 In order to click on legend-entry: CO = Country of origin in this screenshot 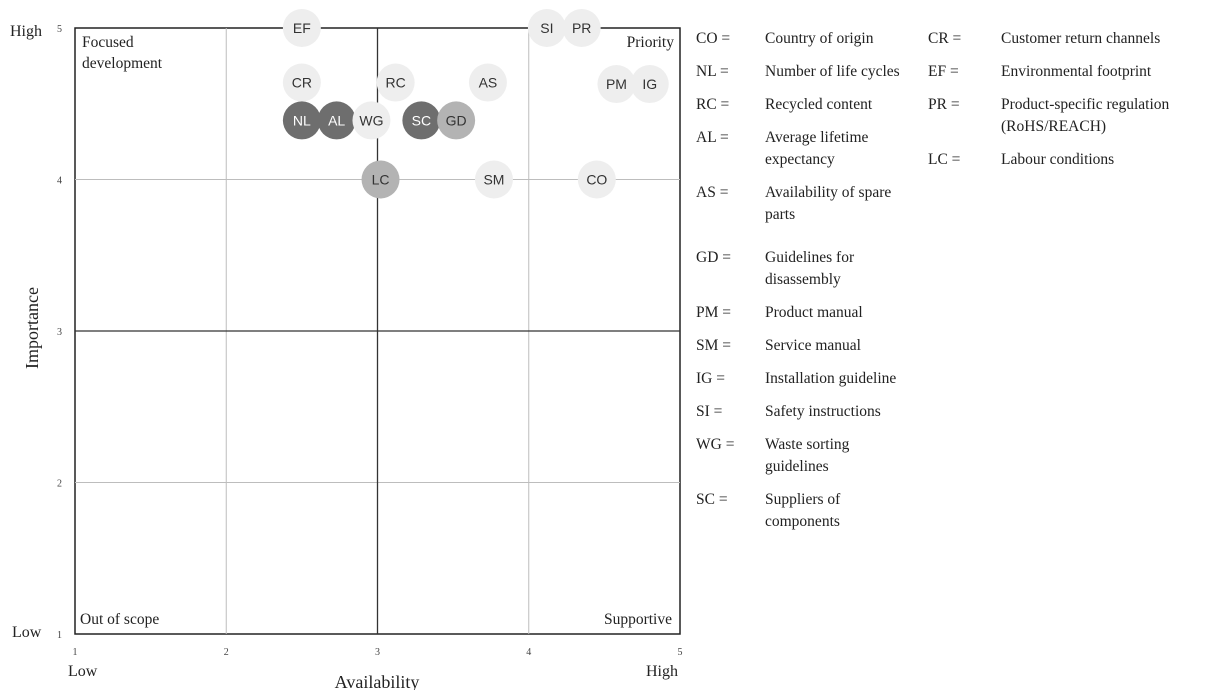, I will do `click(785, 38)`.